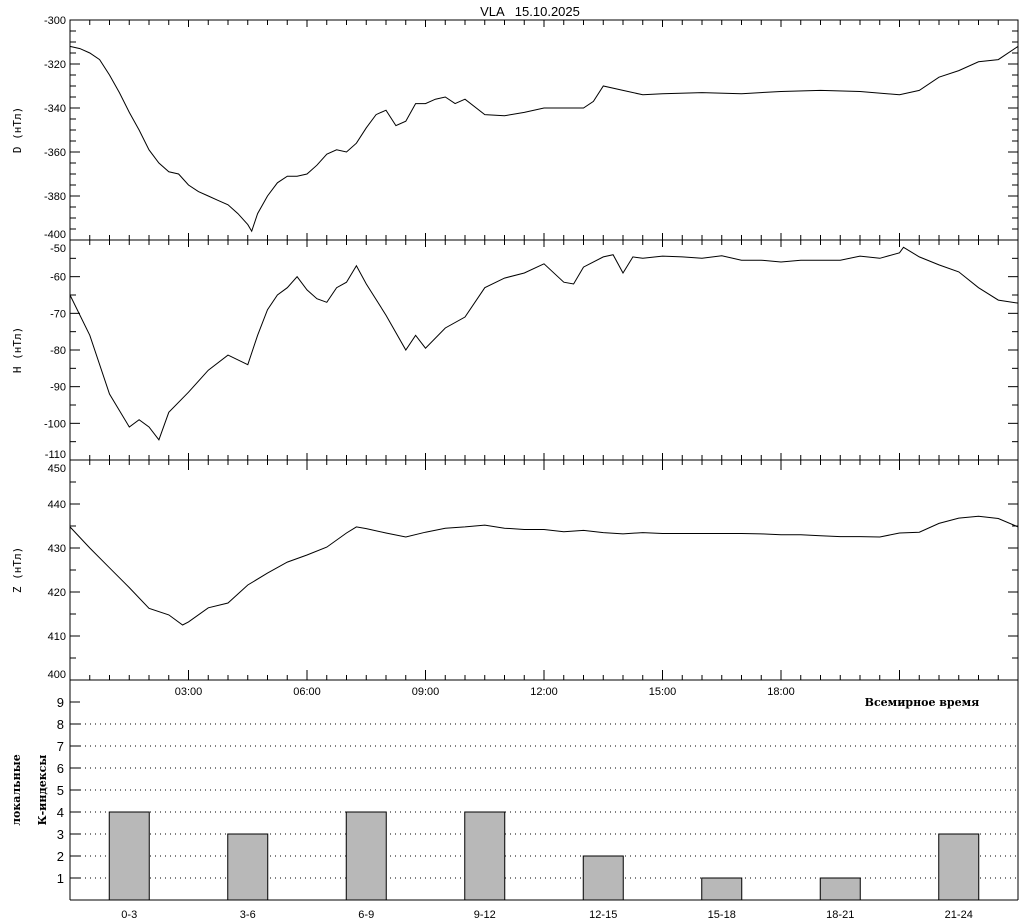  I want to click on k-category-label: 6-9, so click(366, 915).